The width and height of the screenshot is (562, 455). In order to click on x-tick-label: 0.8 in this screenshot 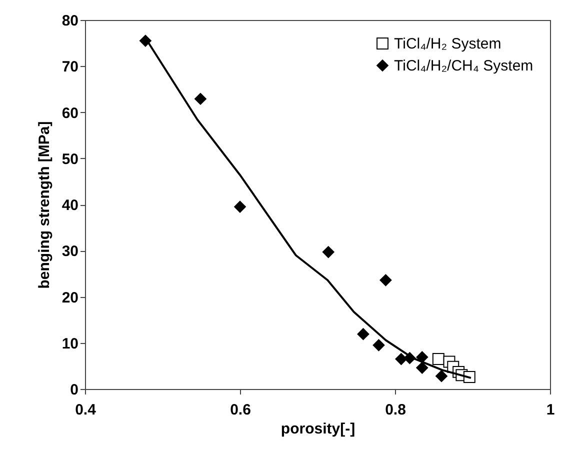, I will do `click(395, 410)`.